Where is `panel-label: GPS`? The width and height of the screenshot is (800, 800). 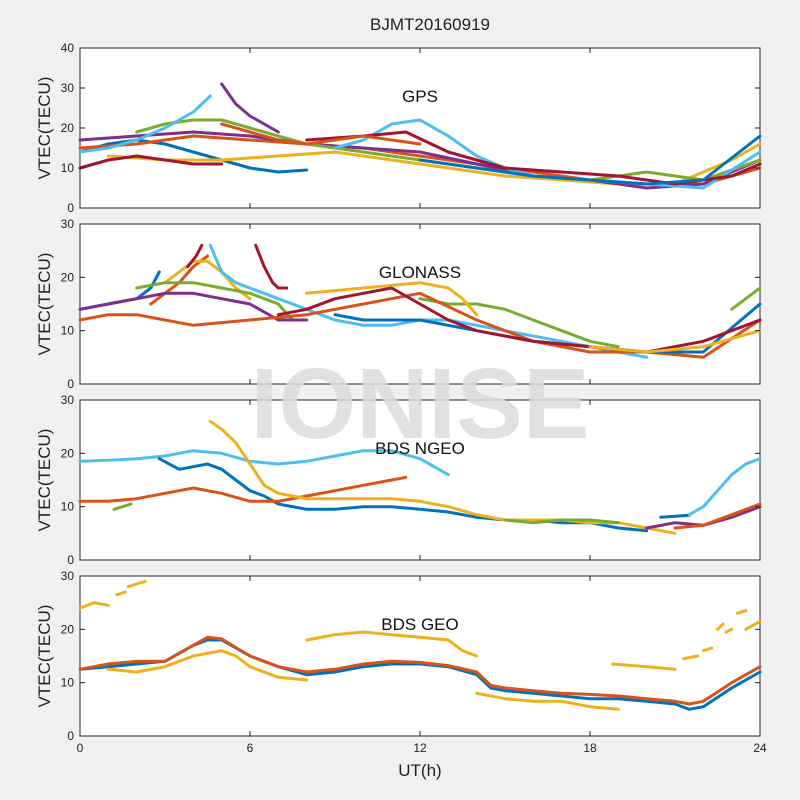 panel-label: GPS is located at coordinates (420, 96).